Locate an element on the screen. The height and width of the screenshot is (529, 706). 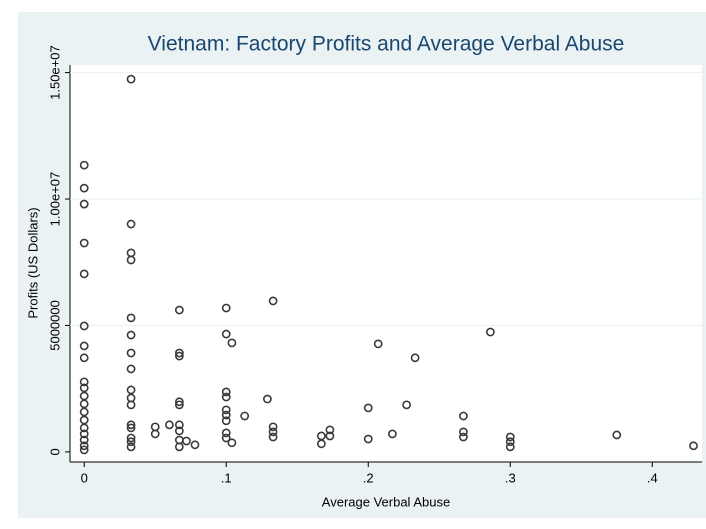
y-axis-title: Profits (US Dollars) is located at coordinates (32, 262).